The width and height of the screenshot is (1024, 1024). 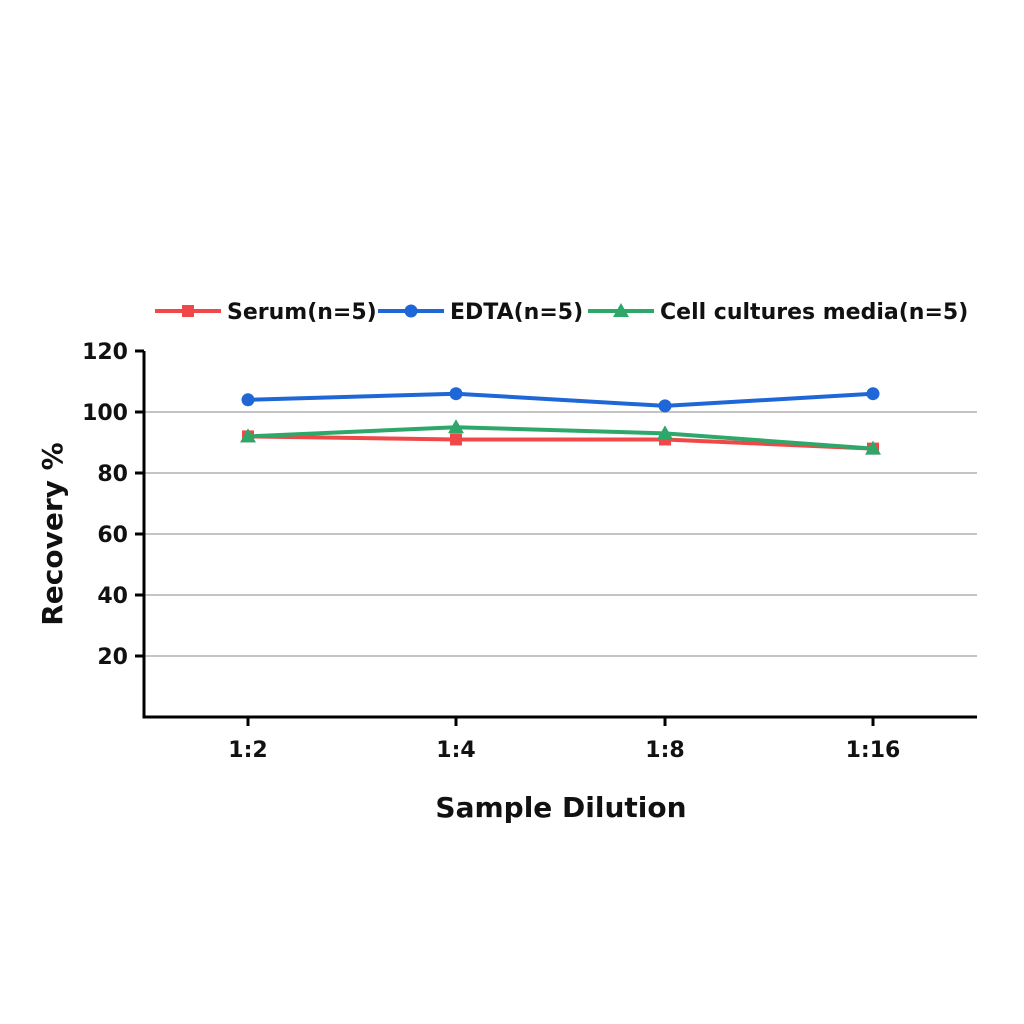 I want to click on legend-label: Serum(n=5), so click(x=302, y=312).